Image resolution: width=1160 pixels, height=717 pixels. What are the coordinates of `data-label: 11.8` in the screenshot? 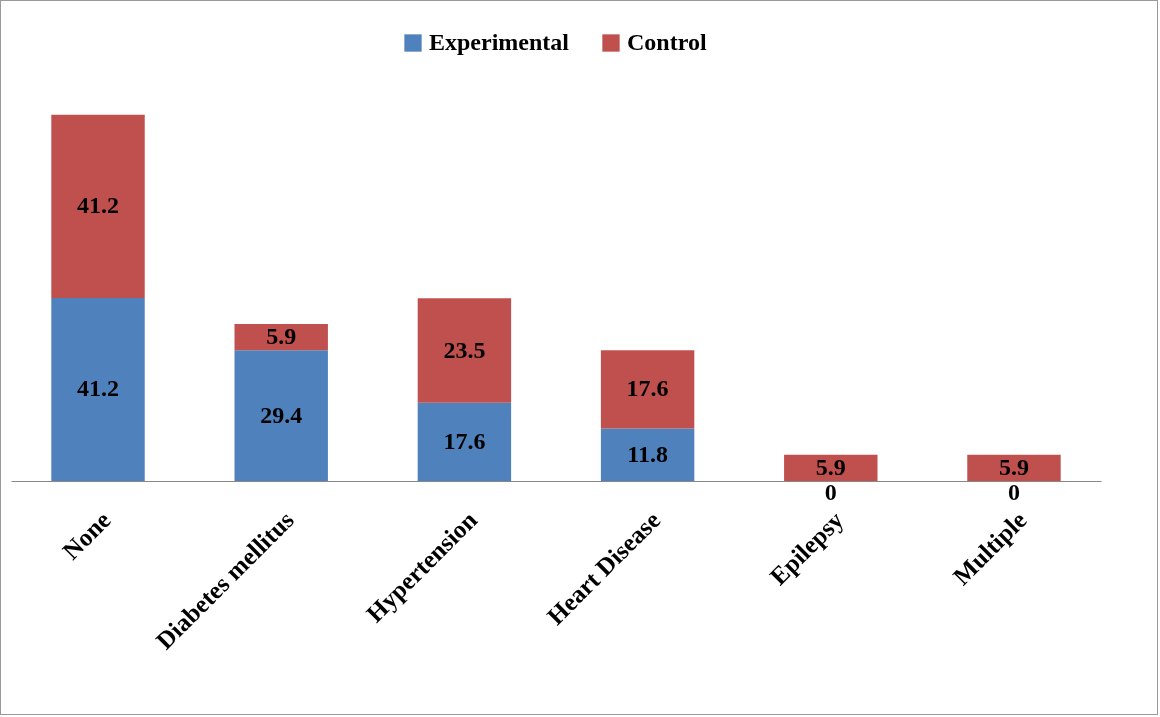 It's located at (647, 453).